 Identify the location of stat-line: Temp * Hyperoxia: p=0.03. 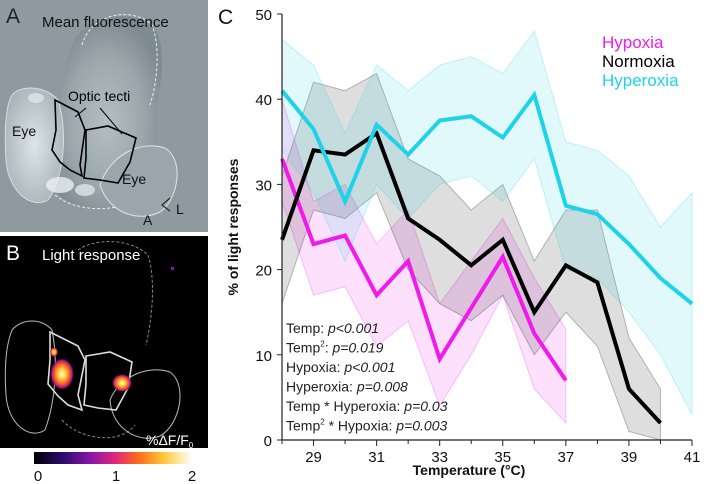
(367, 406).